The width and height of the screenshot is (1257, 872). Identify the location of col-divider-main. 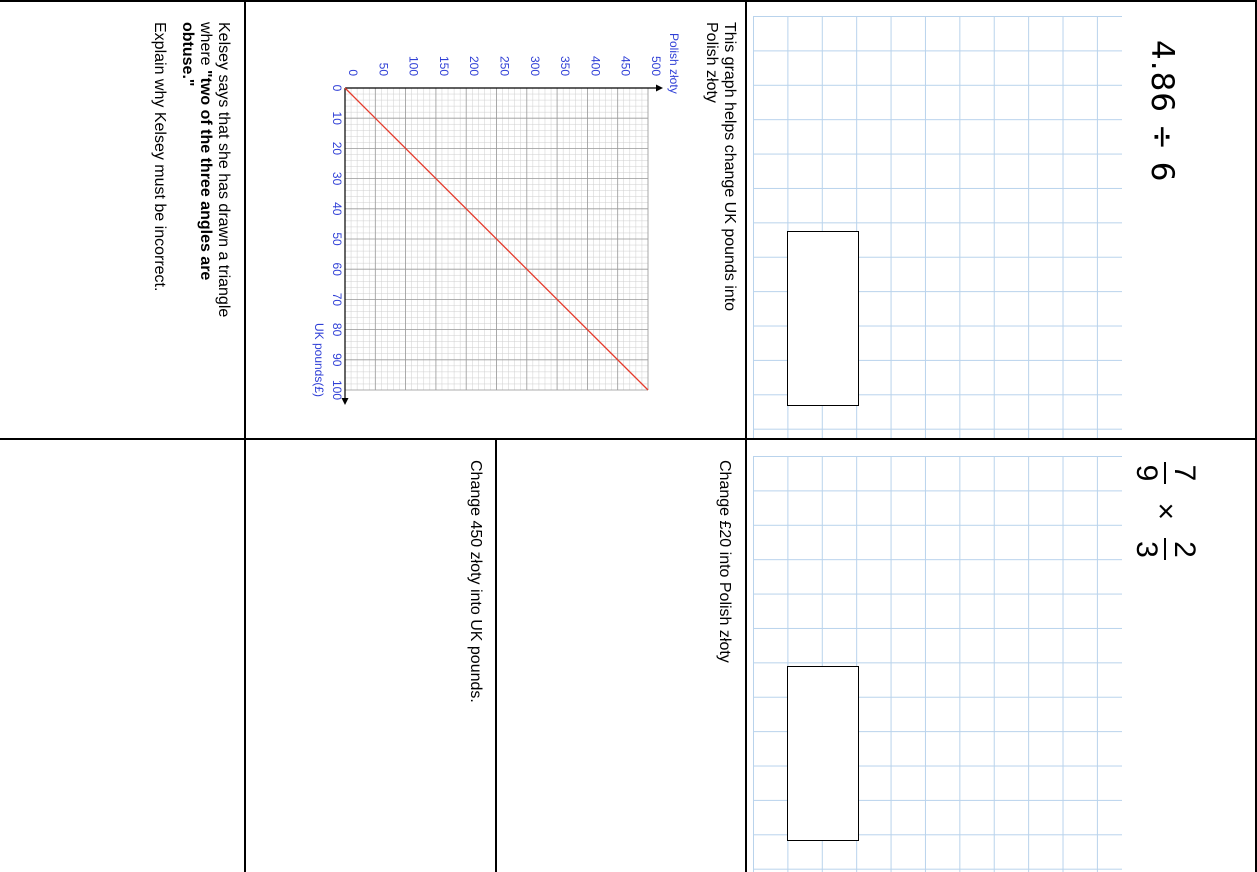
(746, 436).